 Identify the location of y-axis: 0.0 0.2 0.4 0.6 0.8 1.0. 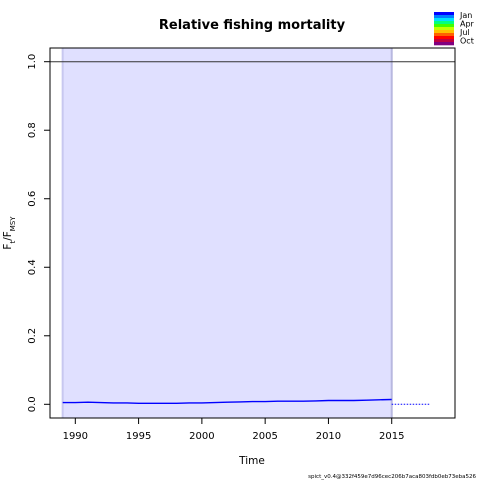
(38, 233).